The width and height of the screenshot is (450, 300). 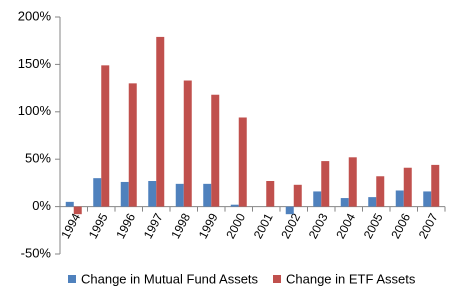 What do you see at coordinates (345, 226) in the screenshot?
I see `x-tick-label: 2004` at bounding box center [345, 226].